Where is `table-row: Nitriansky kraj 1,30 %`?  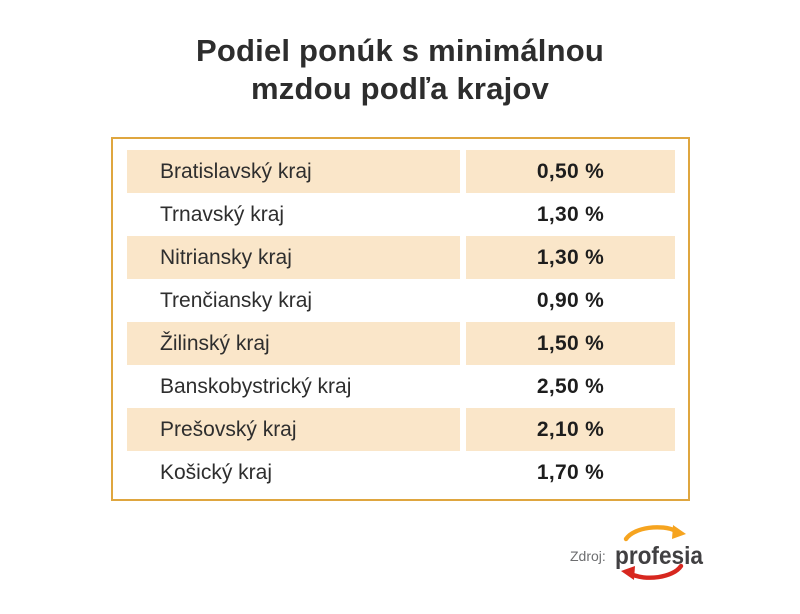
table-row: Nitriansky kraj 1,30 % is located at coordinates (401, 257).